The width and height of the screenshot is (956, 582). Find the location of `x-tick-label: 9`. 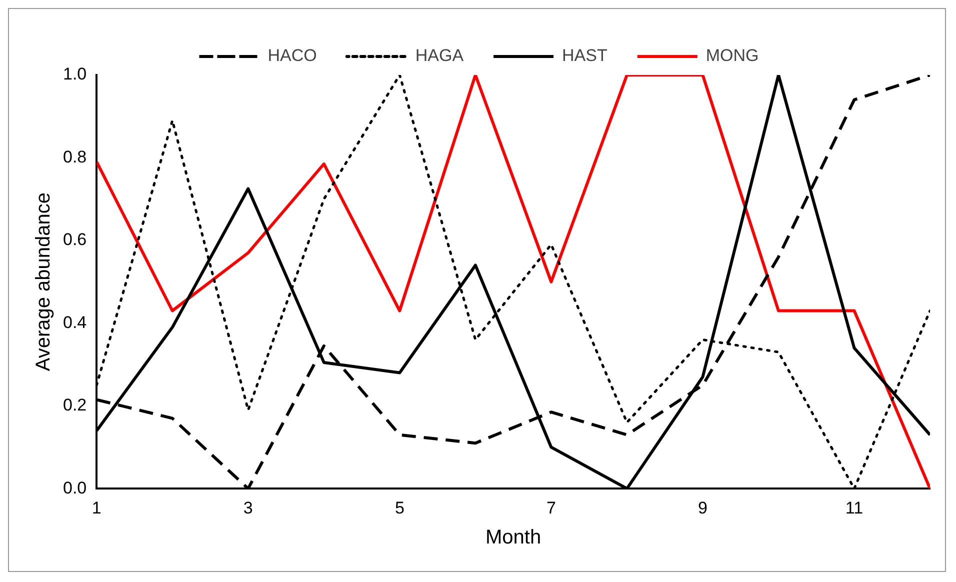

x-tick-label: 9 is located at coordinates (703, 508).